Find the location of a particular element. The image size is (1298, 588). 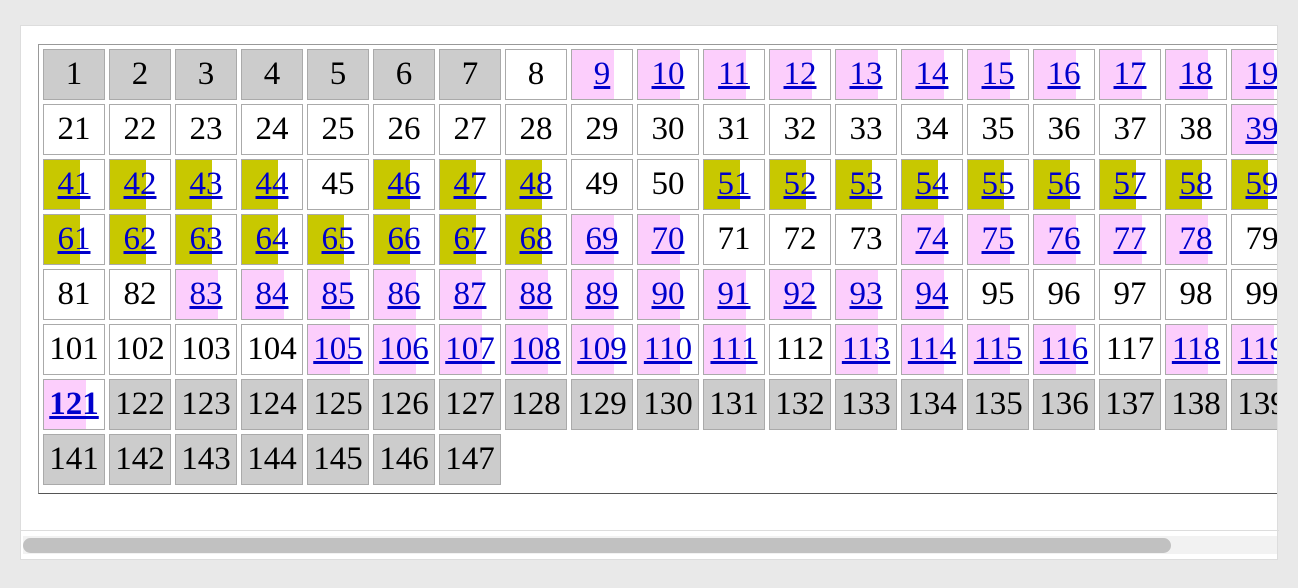

day-cell: 114 is located at coordinates (932, 349).